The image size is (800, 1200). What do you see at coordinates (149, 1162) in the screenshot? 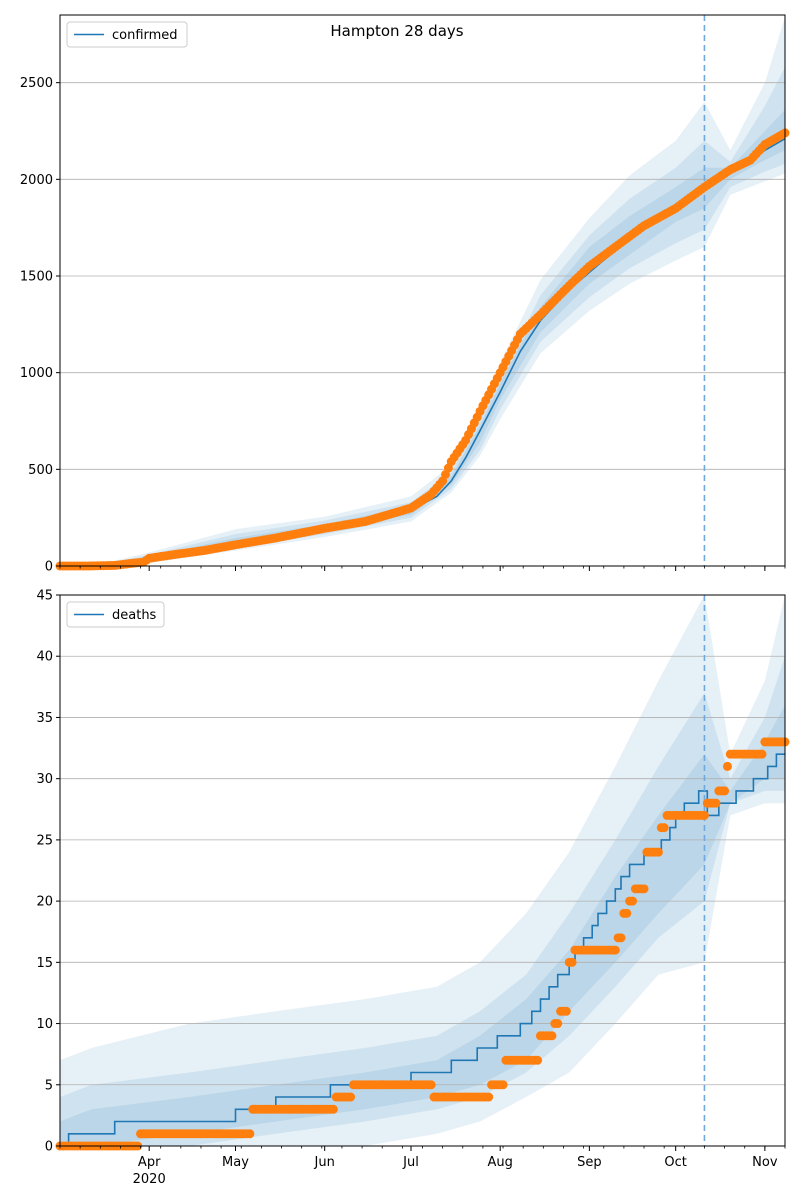
I see `deaths-xtick-label-Apr: Apr` at bounding box center [149, 1162].